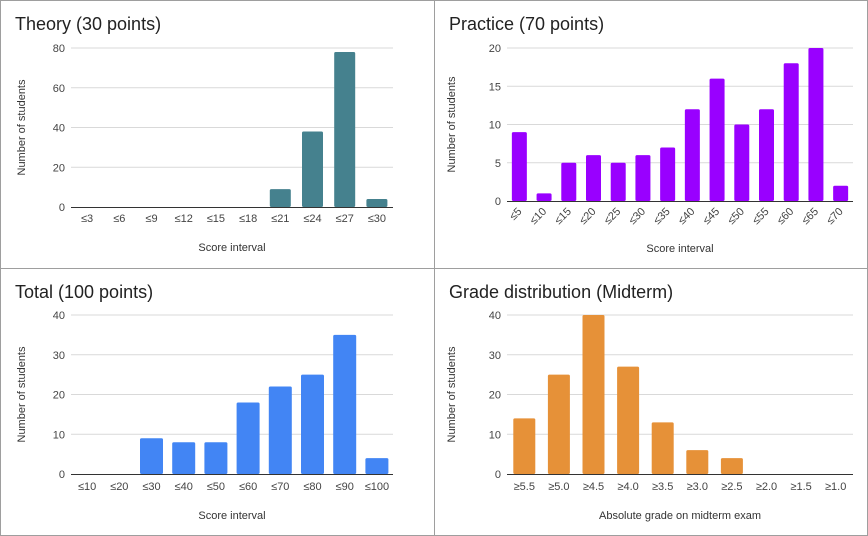 The image size is (868, 536). Describe the element at coordinates (345, 219) in the screenshot. I see `x-tick-label: ≤27` at that location.